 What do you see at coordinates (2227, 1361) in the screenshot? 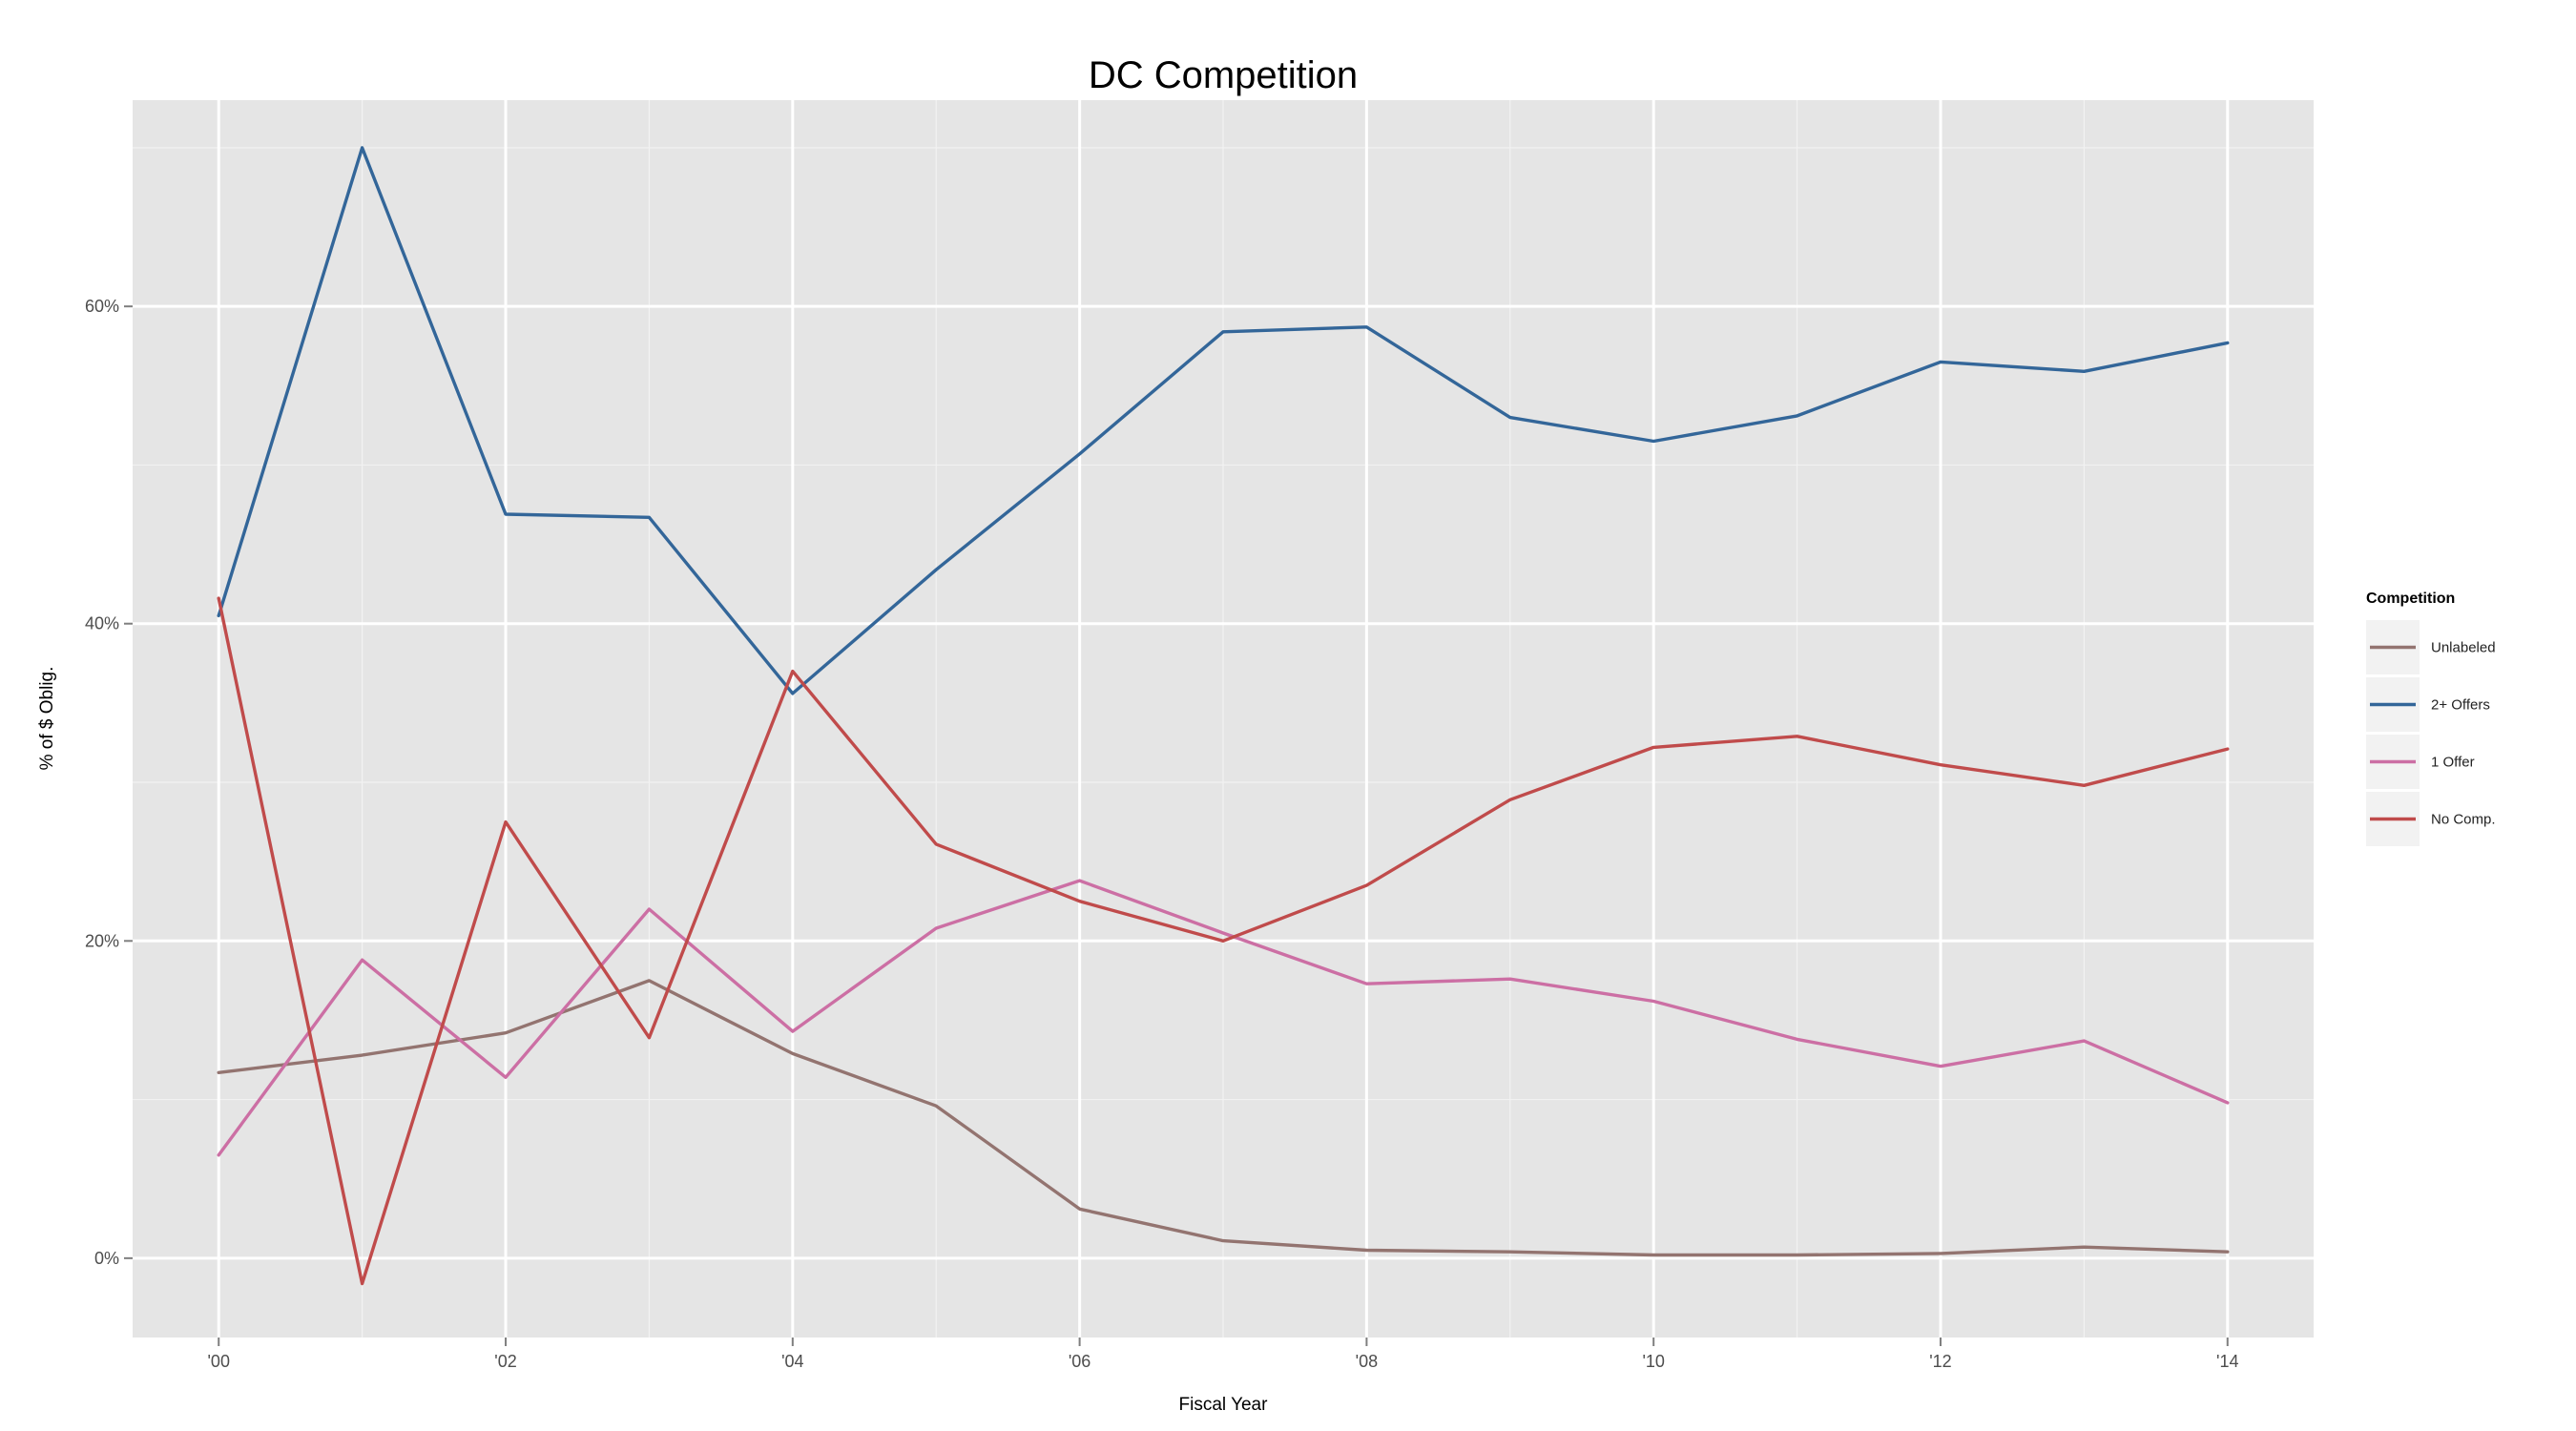
I see `x-tick-label: '14` at bounding box center [2227, 1361].